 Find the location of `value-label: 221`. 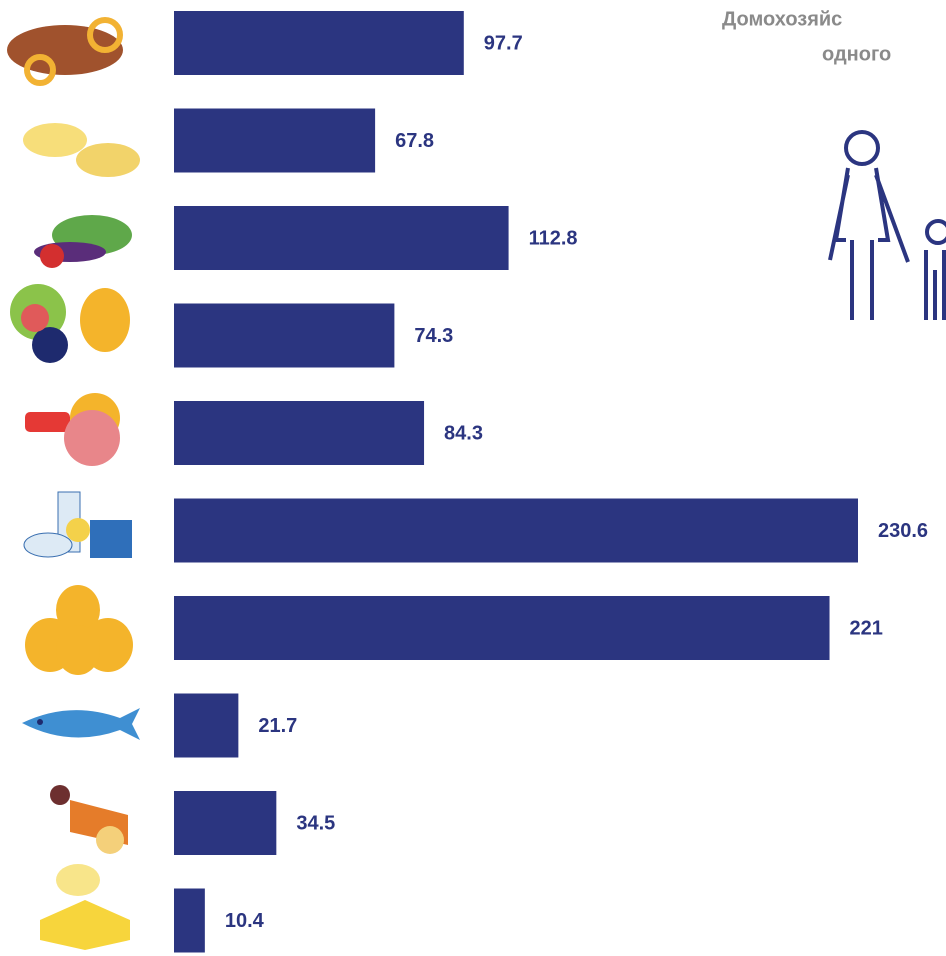

value-label: 221 is located at coordinates (866, 628).